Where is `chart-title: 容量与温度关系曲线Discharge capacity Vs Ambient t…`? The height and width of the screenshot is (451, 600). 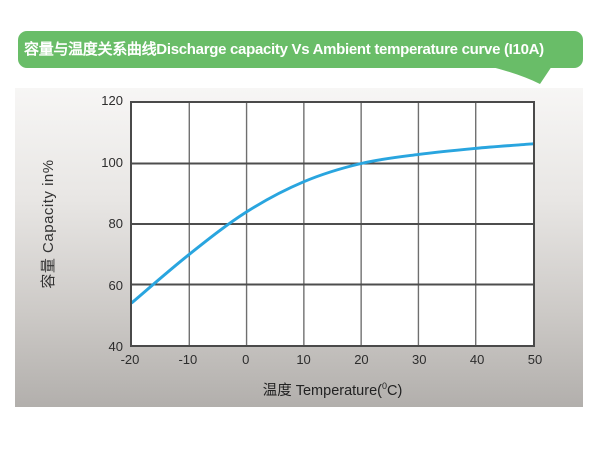 chart-title: 容量与温度关系曲线Discharge capacity Vs Ambient t… is located at coordinates (284, 49).